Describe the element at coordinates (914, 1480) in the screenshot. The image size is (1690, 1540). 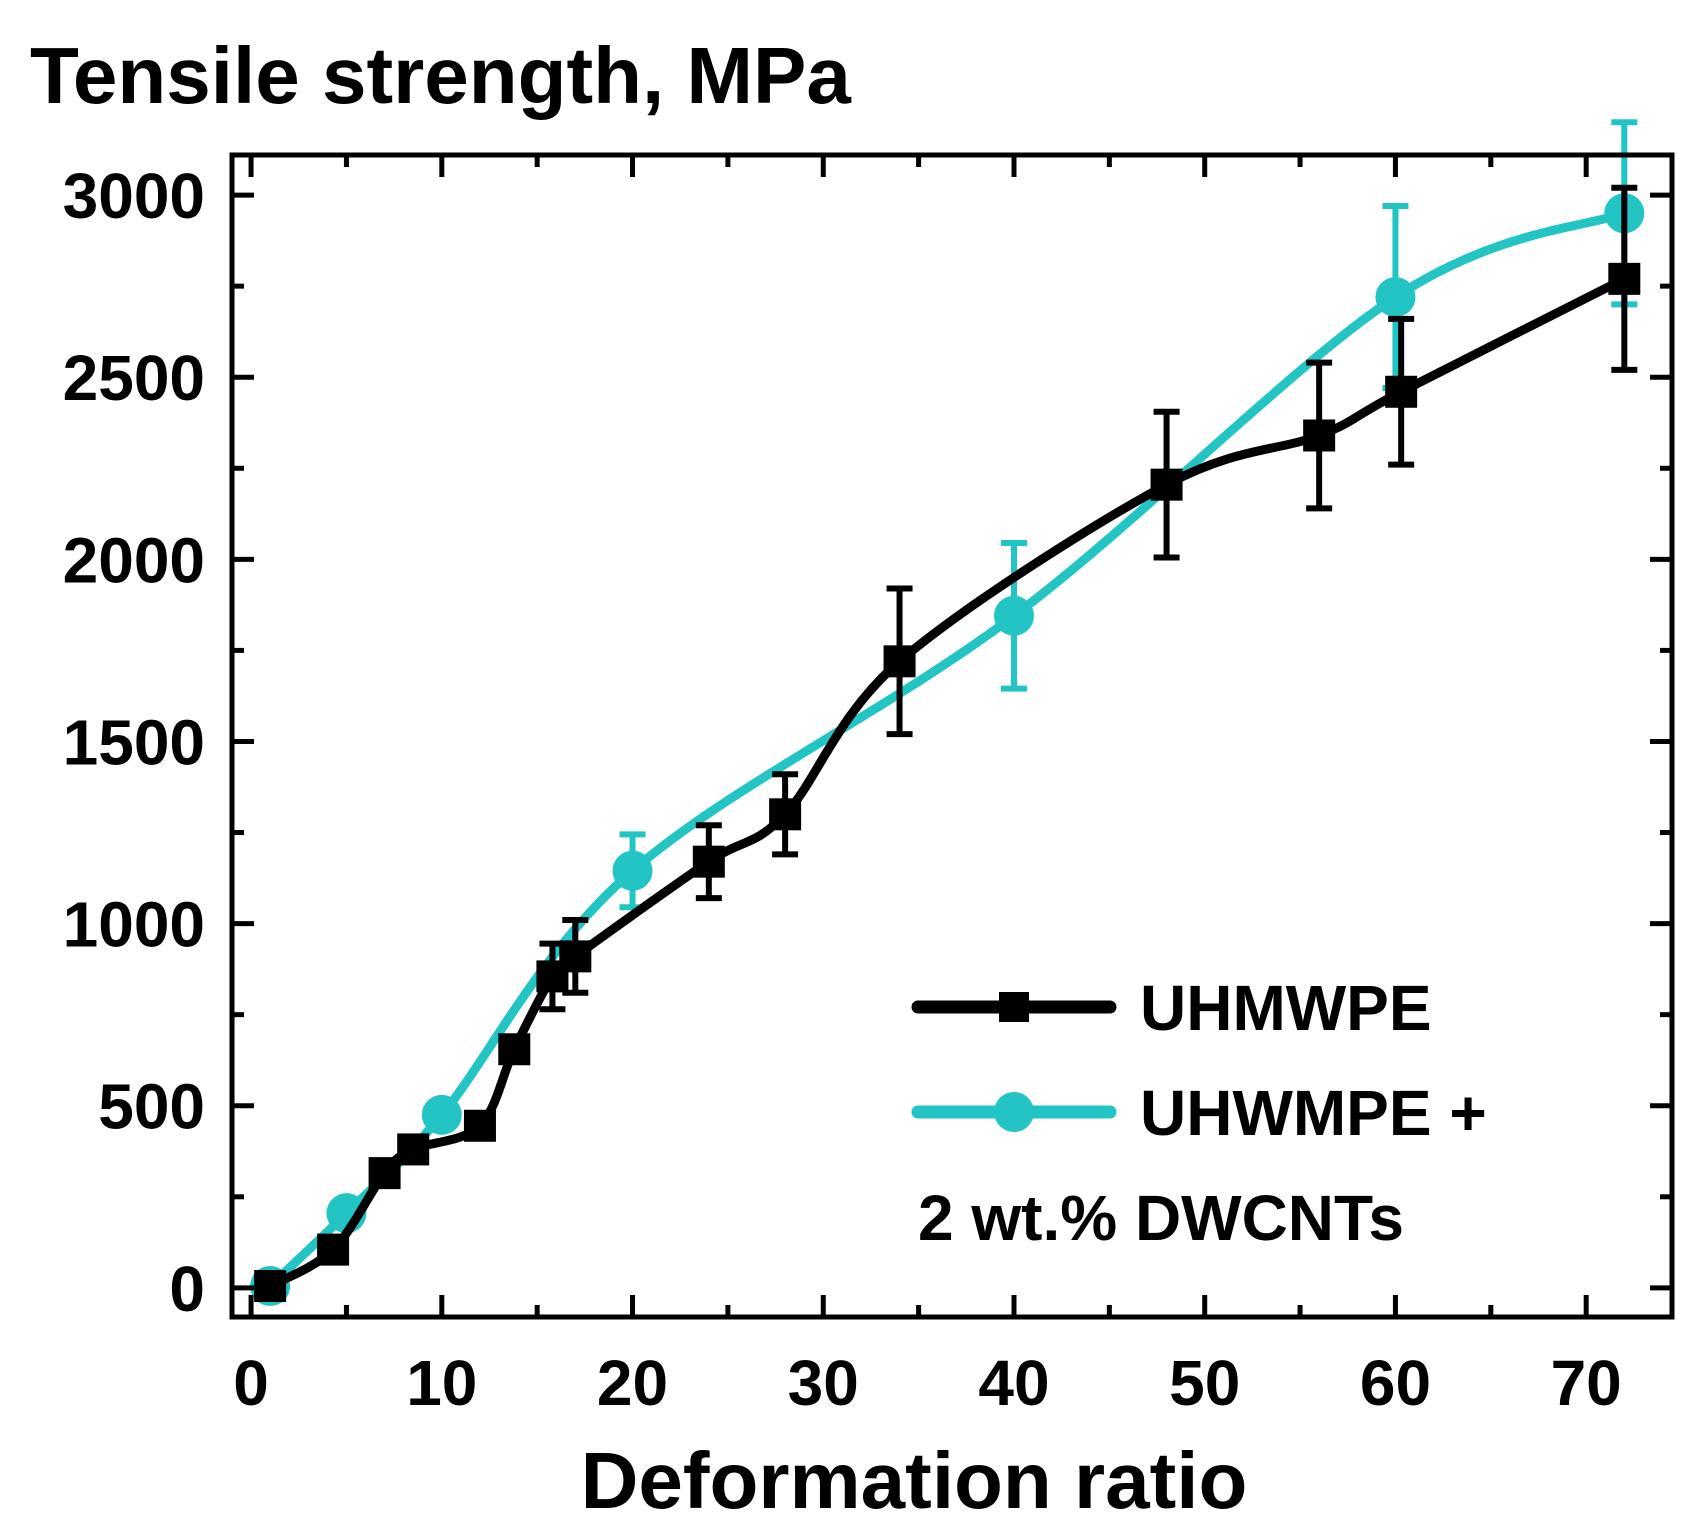
I see `x-axis-label: Deformation ratio` at that location.